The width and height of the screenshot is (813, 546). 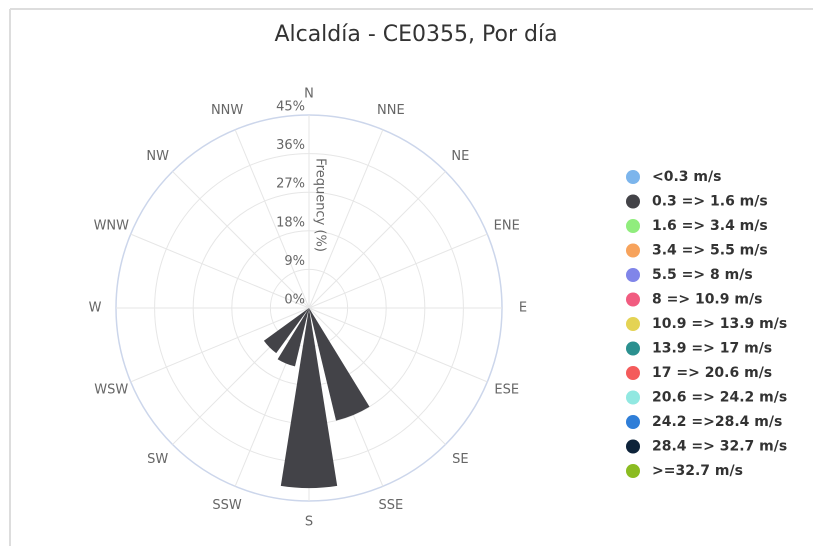 What do you see at coordinates (710, 202) in the screenshot?
I see `legend-label: 0.3 => 1.6 m/s` at bounding box center [710, 202].